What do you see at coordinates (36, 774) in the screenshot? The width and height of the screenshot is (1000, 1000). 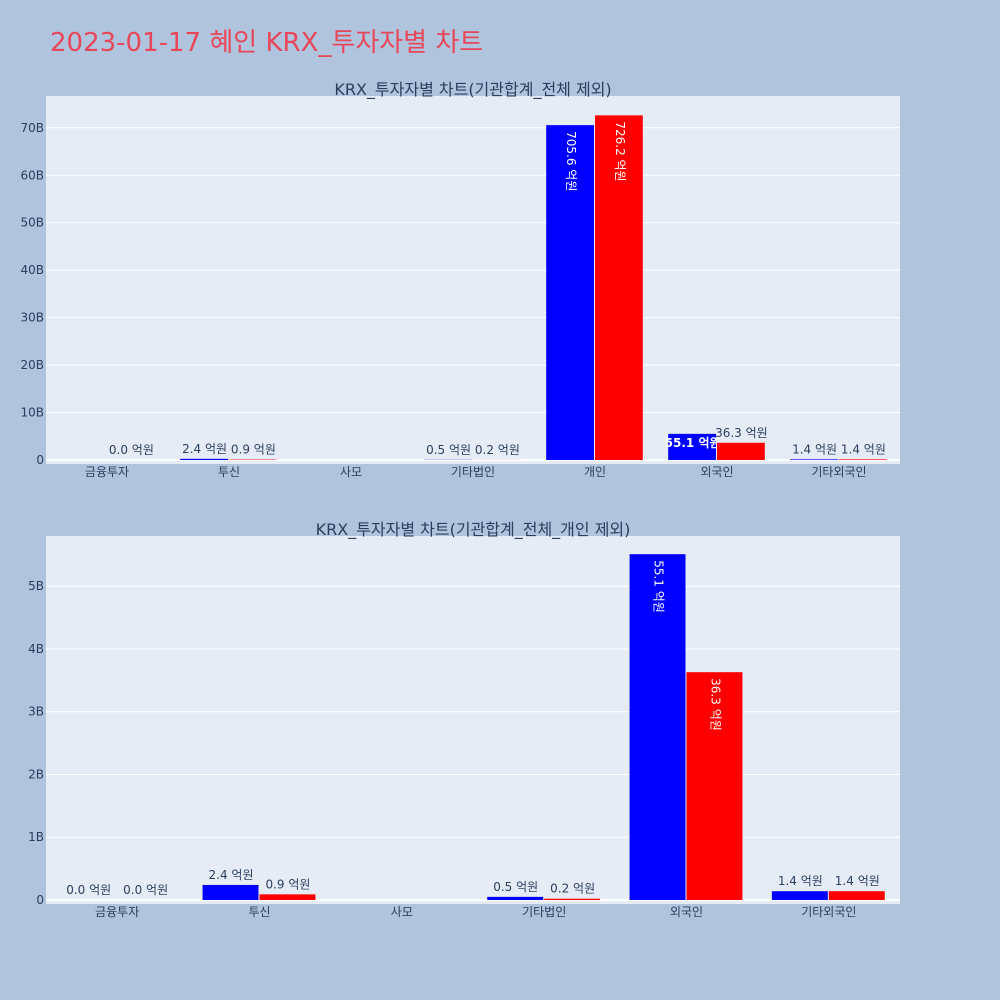 I see `y-tick-label: 2B` at bounding box center [36, 774].